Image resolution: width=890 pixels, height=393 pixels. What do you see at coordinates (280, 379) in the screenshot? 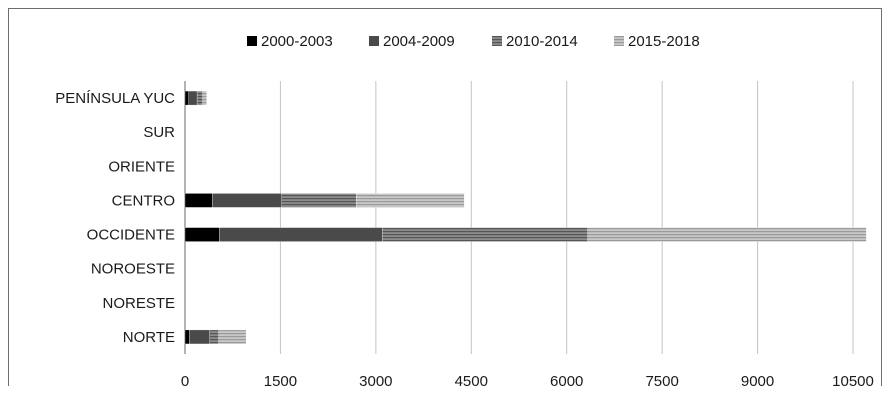
I see `x-tick-label: 1500` at bounding box center [280, 379].